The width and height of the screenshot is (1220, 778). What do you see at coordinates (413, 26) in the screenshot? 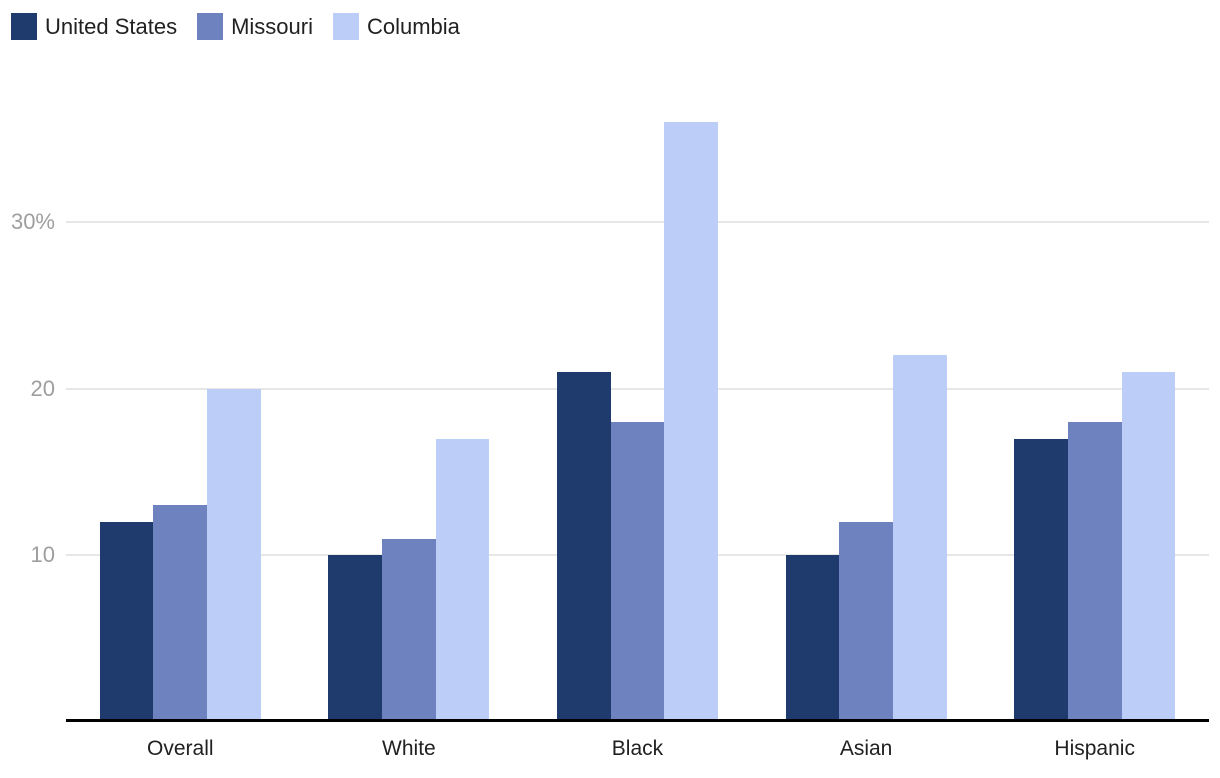
I see `legend-label-columbia: Columbia` at bounding box center [413, 26].